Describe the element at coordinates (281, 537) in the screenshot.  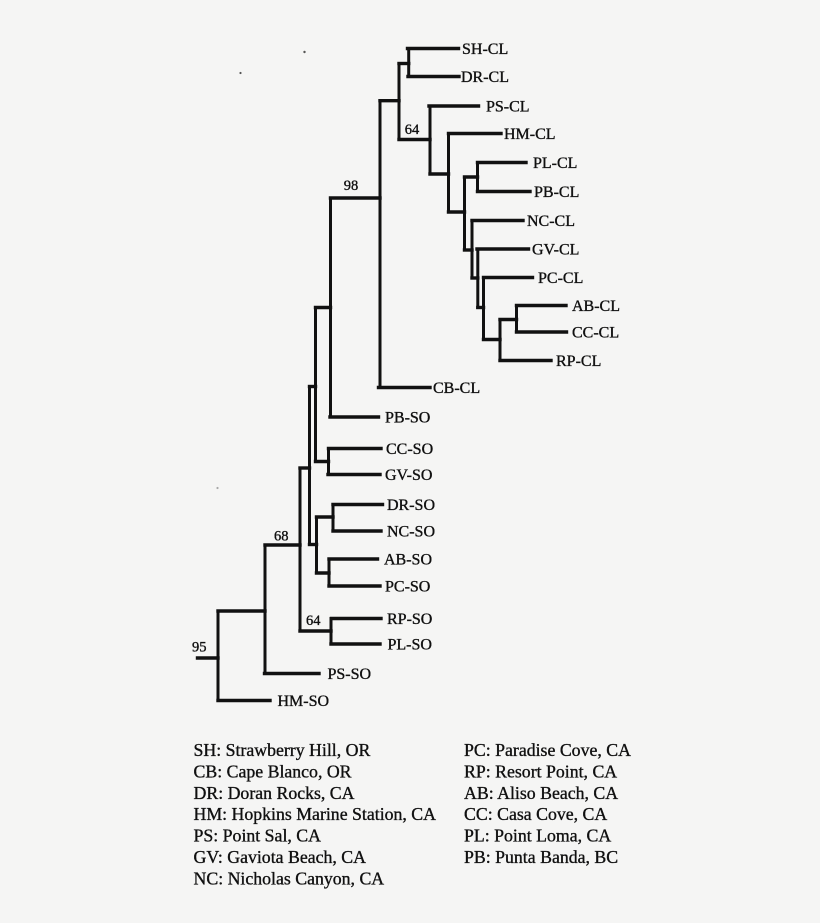
I see `svg-text: 68` at that location.